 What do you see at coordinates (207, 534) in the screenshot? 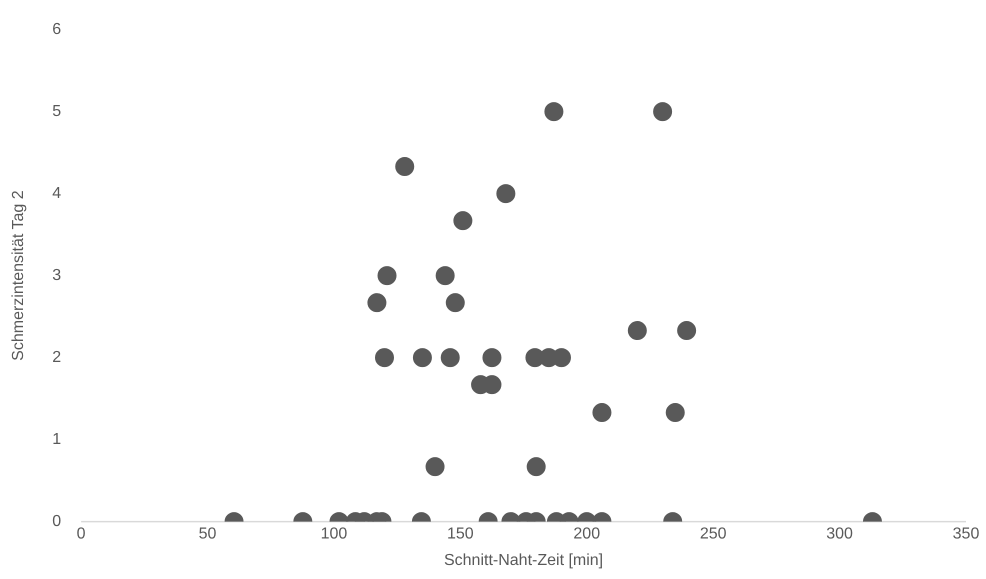
I see `x-tick-label: 50` at bounding box center [207, 534].